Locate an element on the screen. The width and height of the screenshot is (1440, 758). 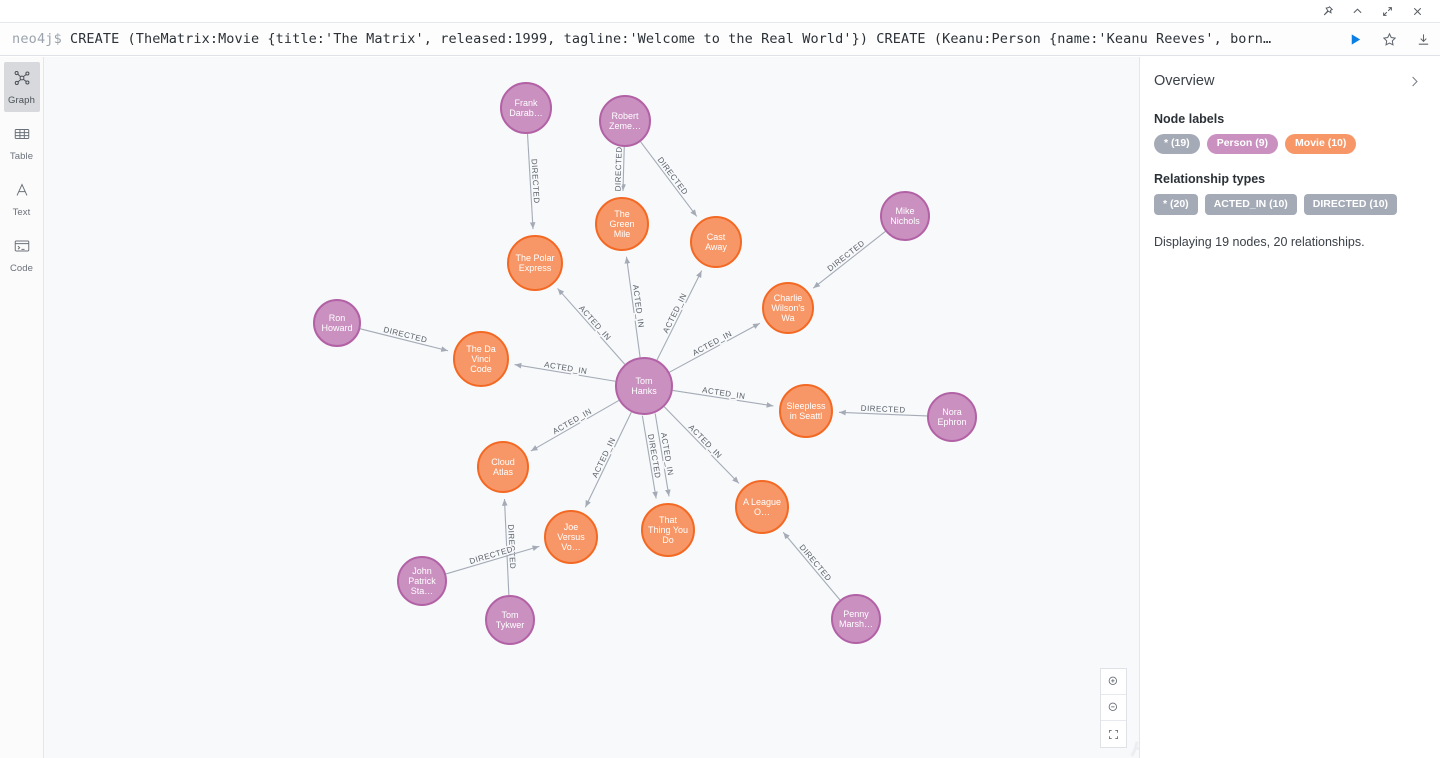
rail-item-code: Code is located at coordinates (22, 255).